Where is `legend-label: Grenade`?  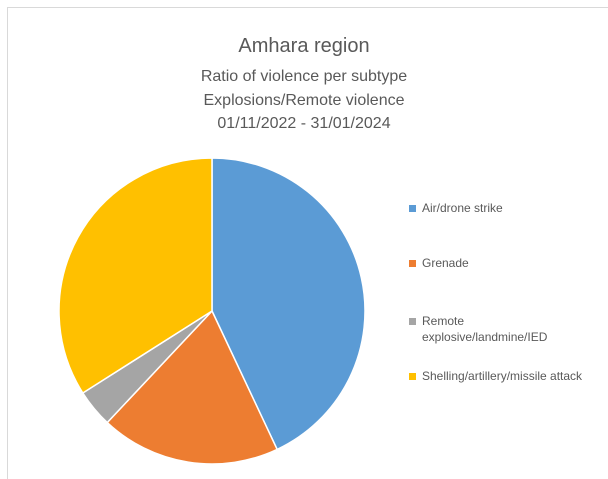
legend-label: Grenade is located at coordinates (445, 263).